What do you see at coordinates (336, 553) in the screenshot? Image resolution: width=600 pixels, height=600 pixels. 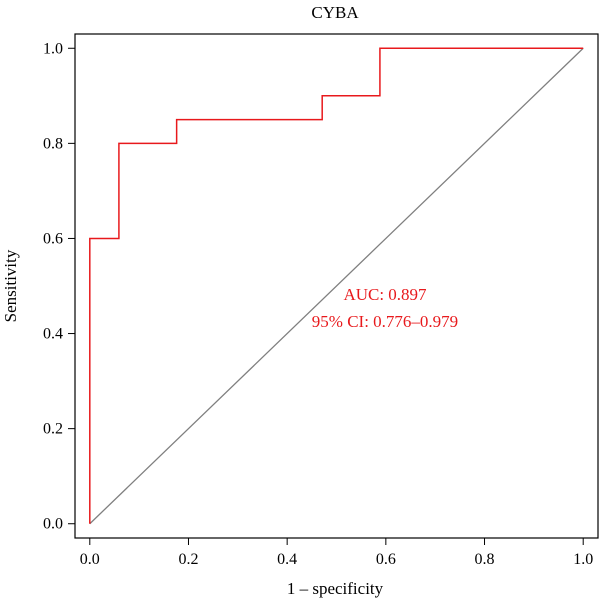 I see `x-axis: 0.0 0.2 0.4 0.6 0.8 1.0` at bounding box center [336, 553].